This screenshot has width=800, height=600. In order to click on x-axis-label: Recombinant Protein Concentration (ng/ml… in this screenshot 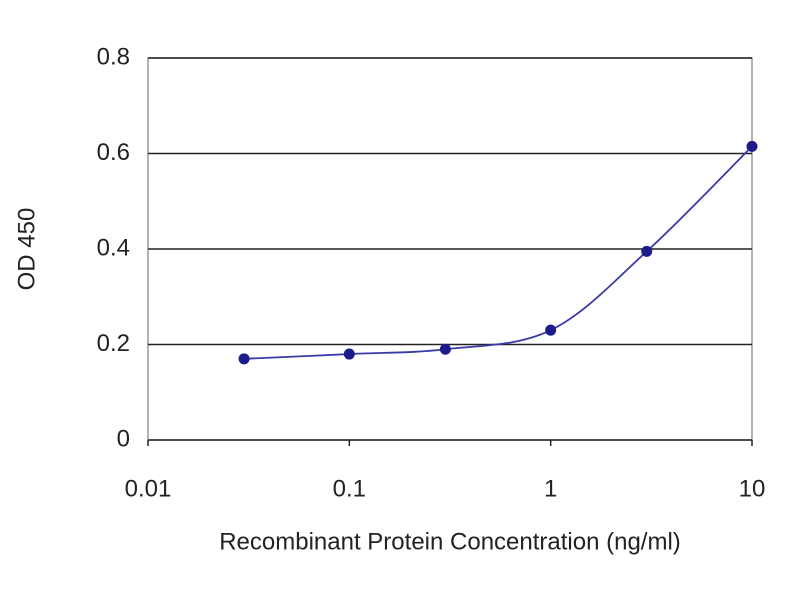, I will do `click(450, 541)`.